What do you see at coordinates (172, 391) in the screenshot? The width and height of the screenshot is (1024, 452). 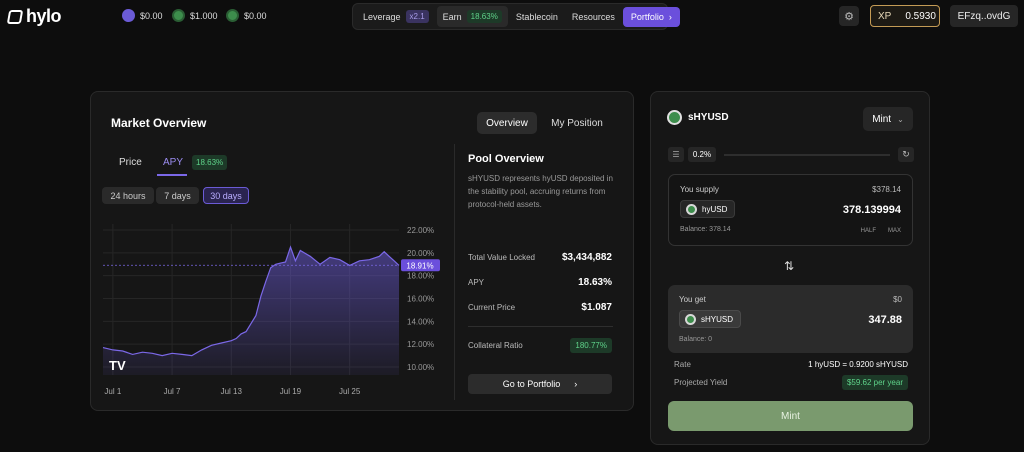 I see `x-tick-label: Jul 7` at bounding box center [172, 391].